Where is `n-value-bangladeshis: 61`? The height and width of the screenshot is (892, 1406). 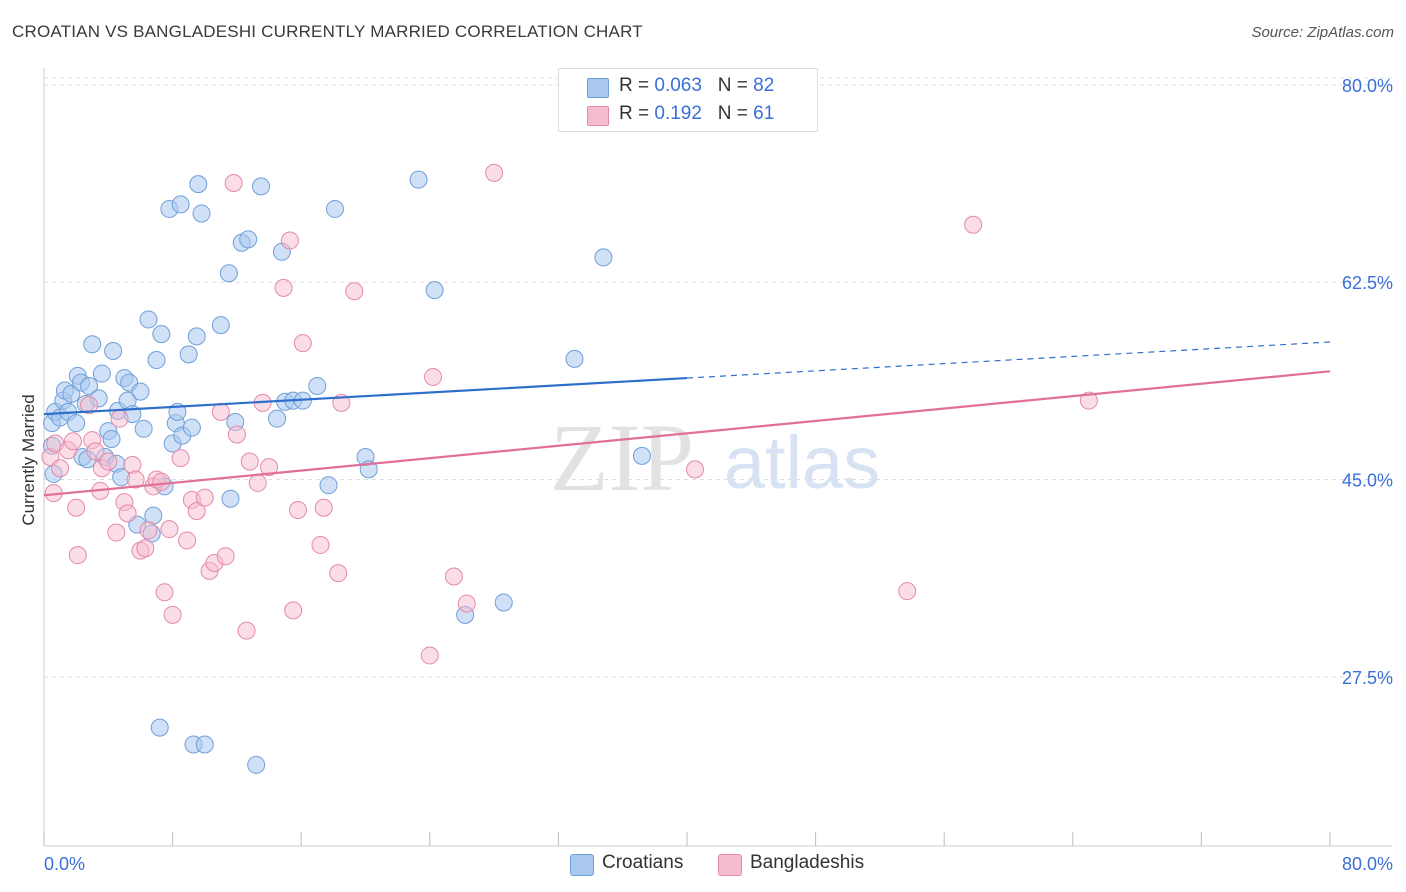
n-value-bangladeshis: 61 is located at coordinates (764, 113).